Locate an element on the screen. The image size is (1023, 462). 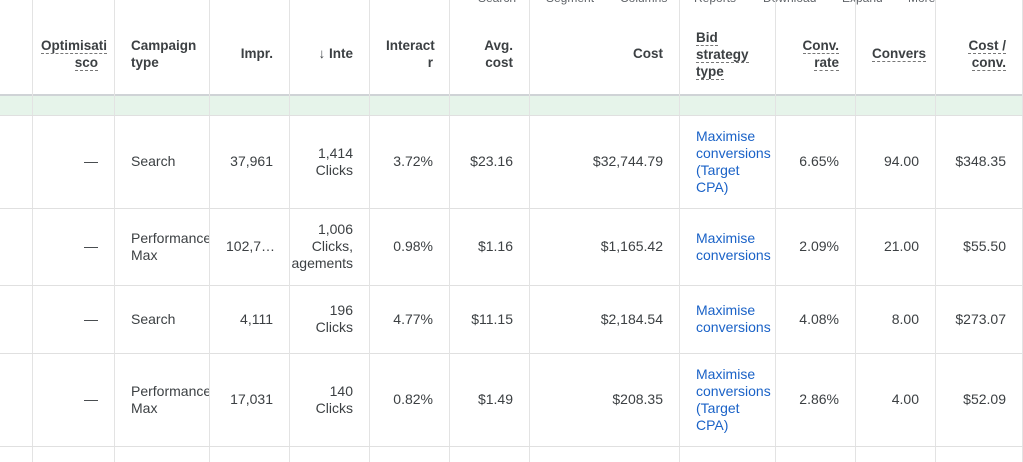
text-line: $273.07 is located at coordinates (980, 318).